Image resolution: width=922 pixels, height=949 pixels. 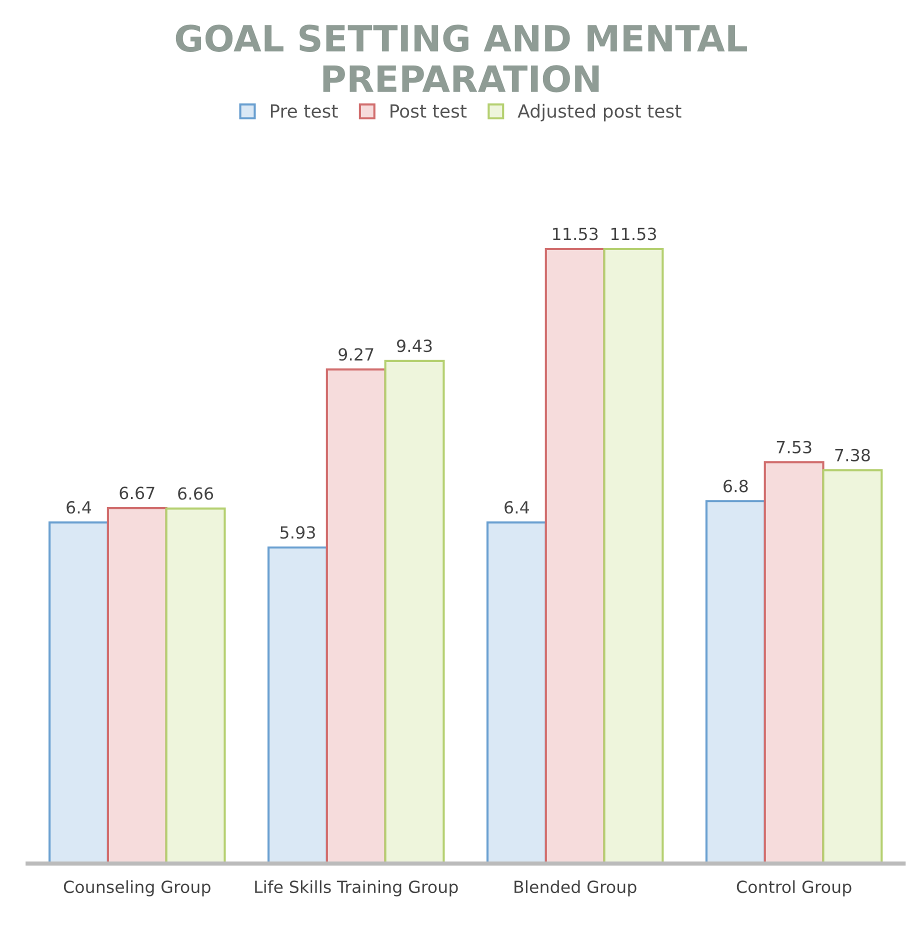 I want to click on data-label: 7.53, so click(x=794, y=447).